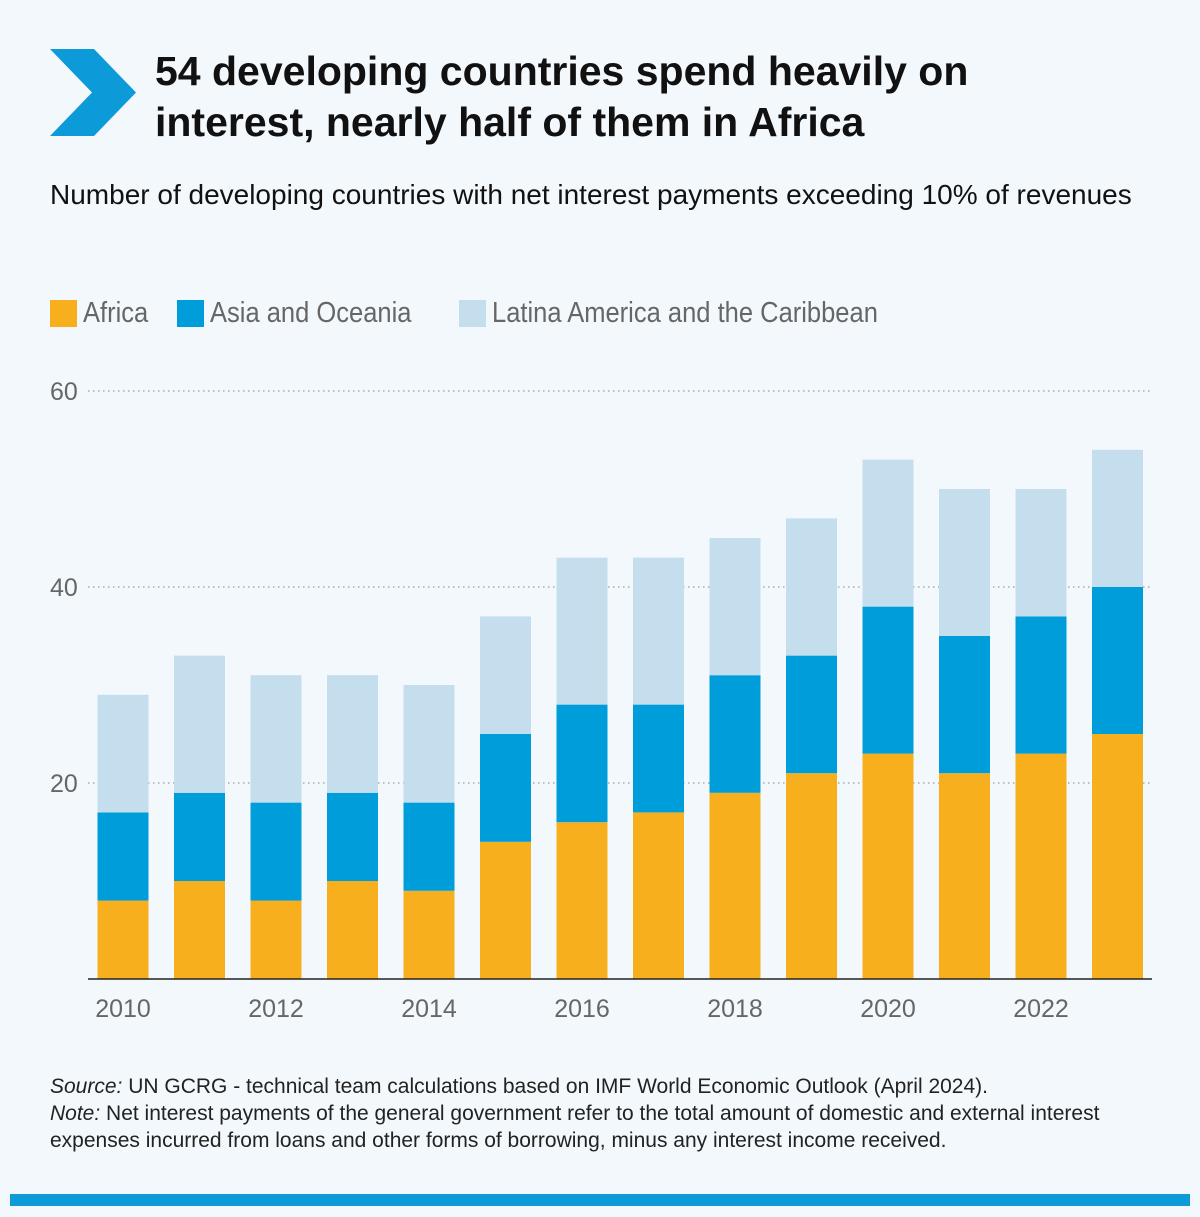 This screenshot has height=1217, width=1200. I want to click on x-tick-label-2018: 2018, so click(735, 1009).